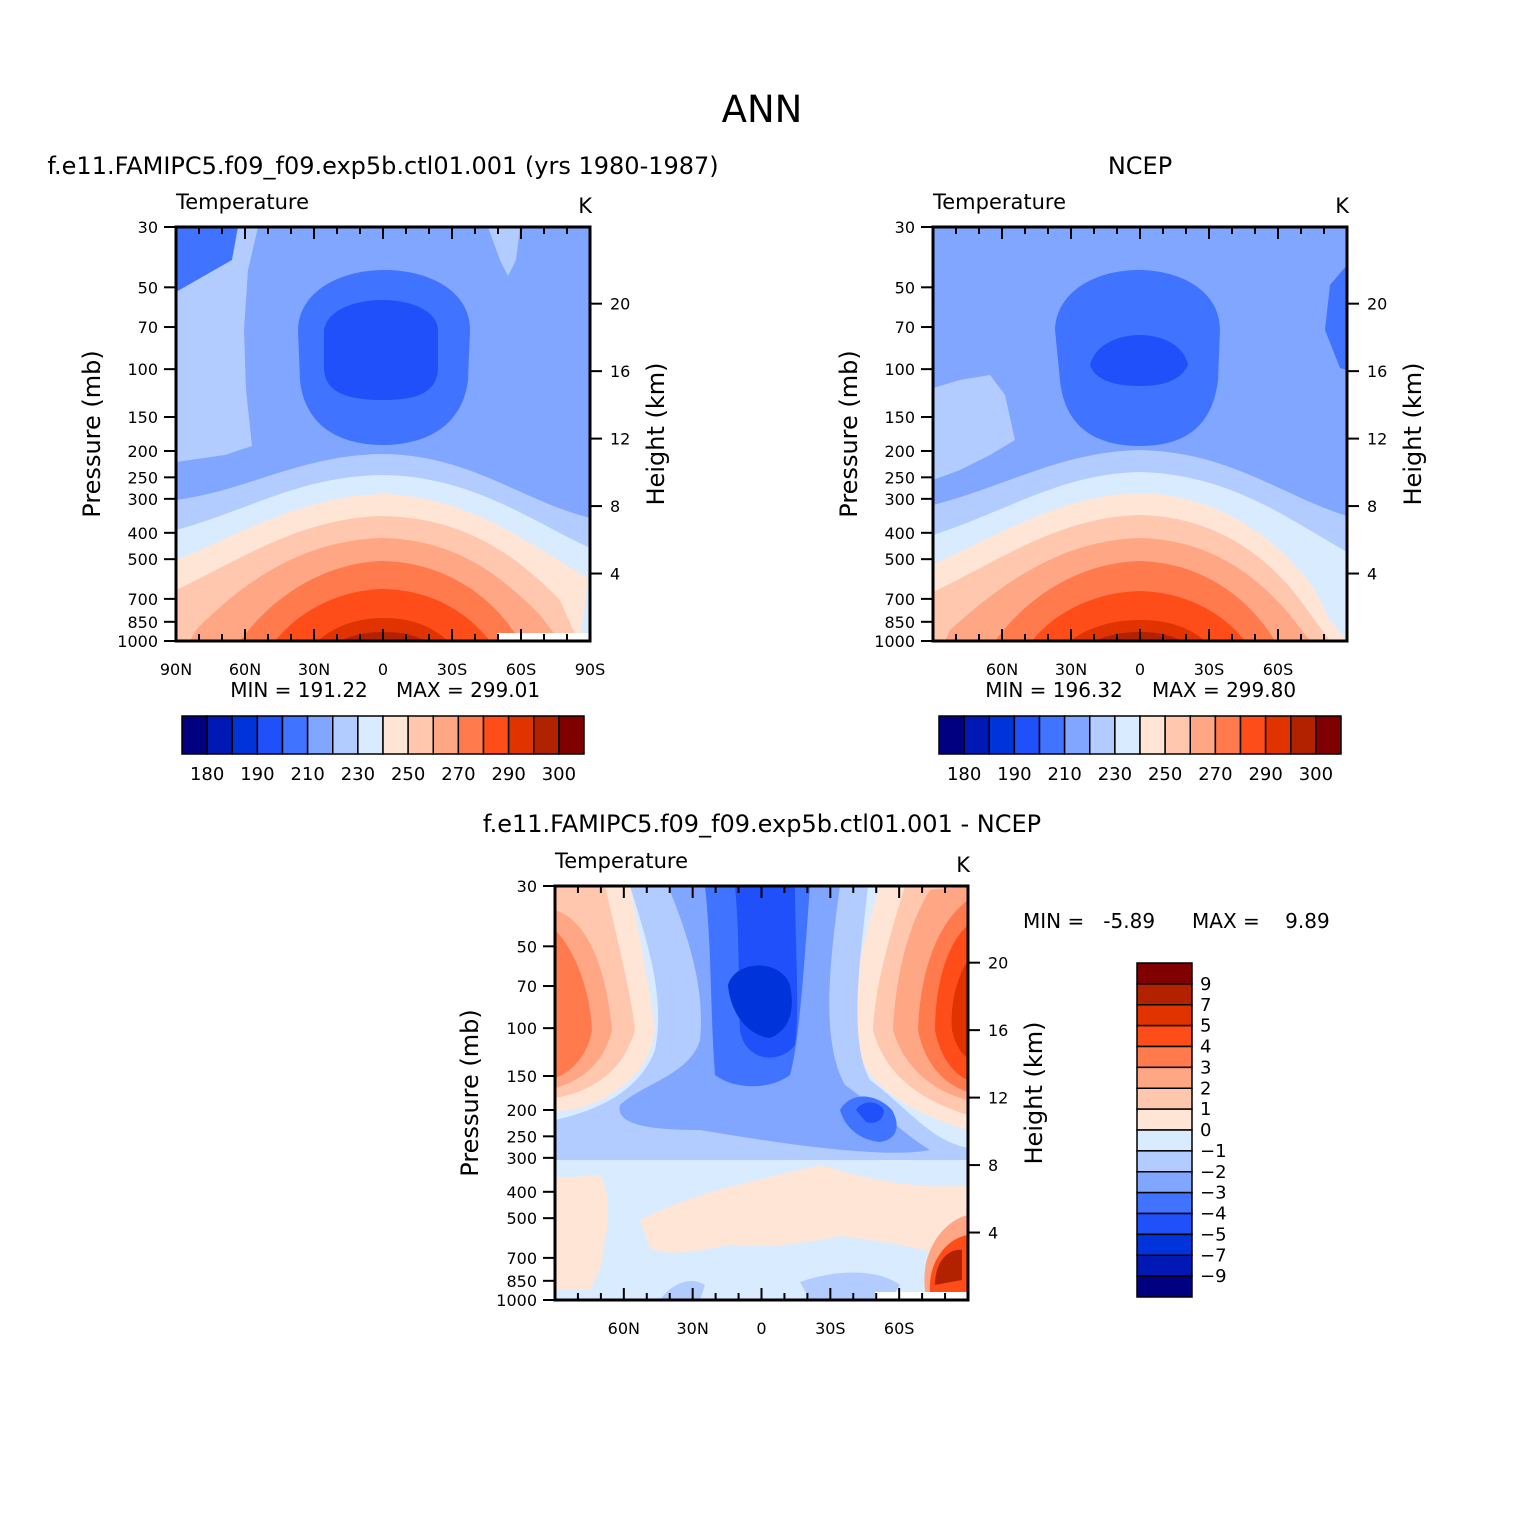 This screenshot has height=1524, width=1524. What do you see at coordinates (148, 327) in the screenshot?
I see `model-ytick-label: 70` at bounding box center [148, 327].